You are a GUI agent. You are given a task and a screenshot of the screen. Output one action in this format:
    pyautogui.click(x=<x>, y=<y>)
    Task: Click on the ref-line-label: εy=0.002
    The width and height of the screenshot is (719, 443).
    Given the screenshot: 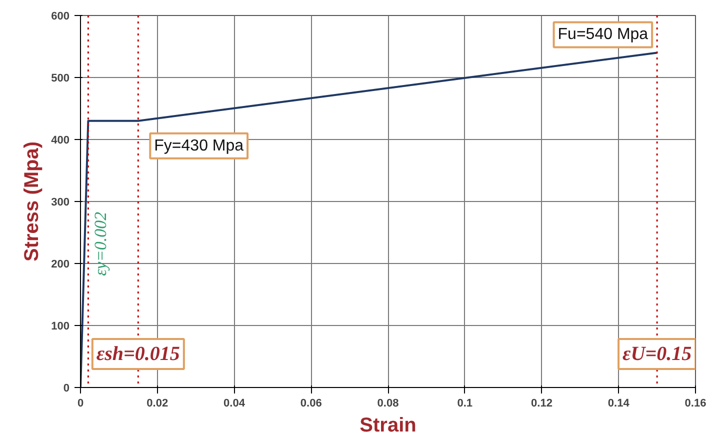 What is the action you would take?
    pyautogui.click(x=100, y=243)
    